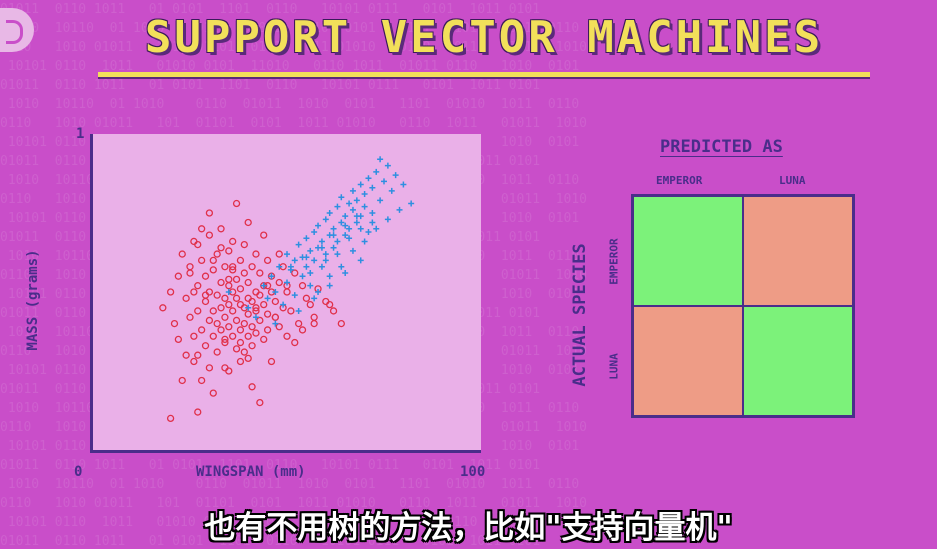 This screenshot has width=937, height=549. Describe the element at coordinates (17, 30) in the screenshot. I see `channel-logo-icon` at that location.